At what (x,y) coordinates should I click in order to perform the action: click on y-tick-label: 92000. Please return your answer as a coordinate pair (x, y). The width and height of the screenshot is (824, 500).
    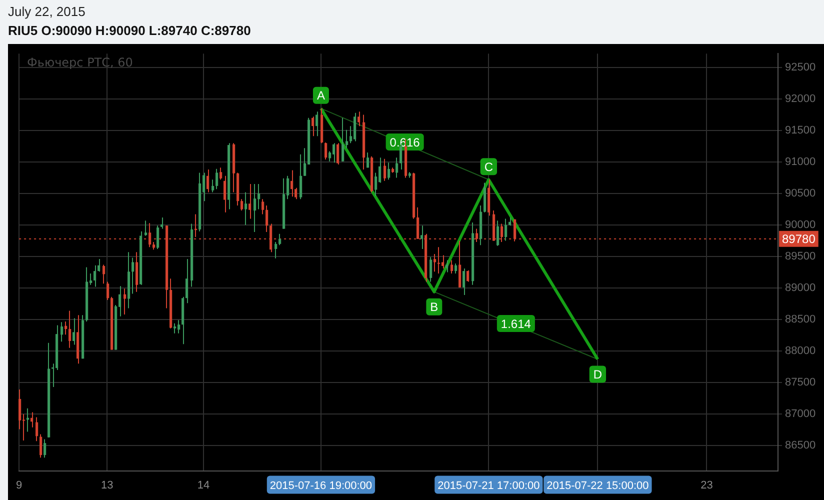
    Looking at the image, I should click on (800, 99).